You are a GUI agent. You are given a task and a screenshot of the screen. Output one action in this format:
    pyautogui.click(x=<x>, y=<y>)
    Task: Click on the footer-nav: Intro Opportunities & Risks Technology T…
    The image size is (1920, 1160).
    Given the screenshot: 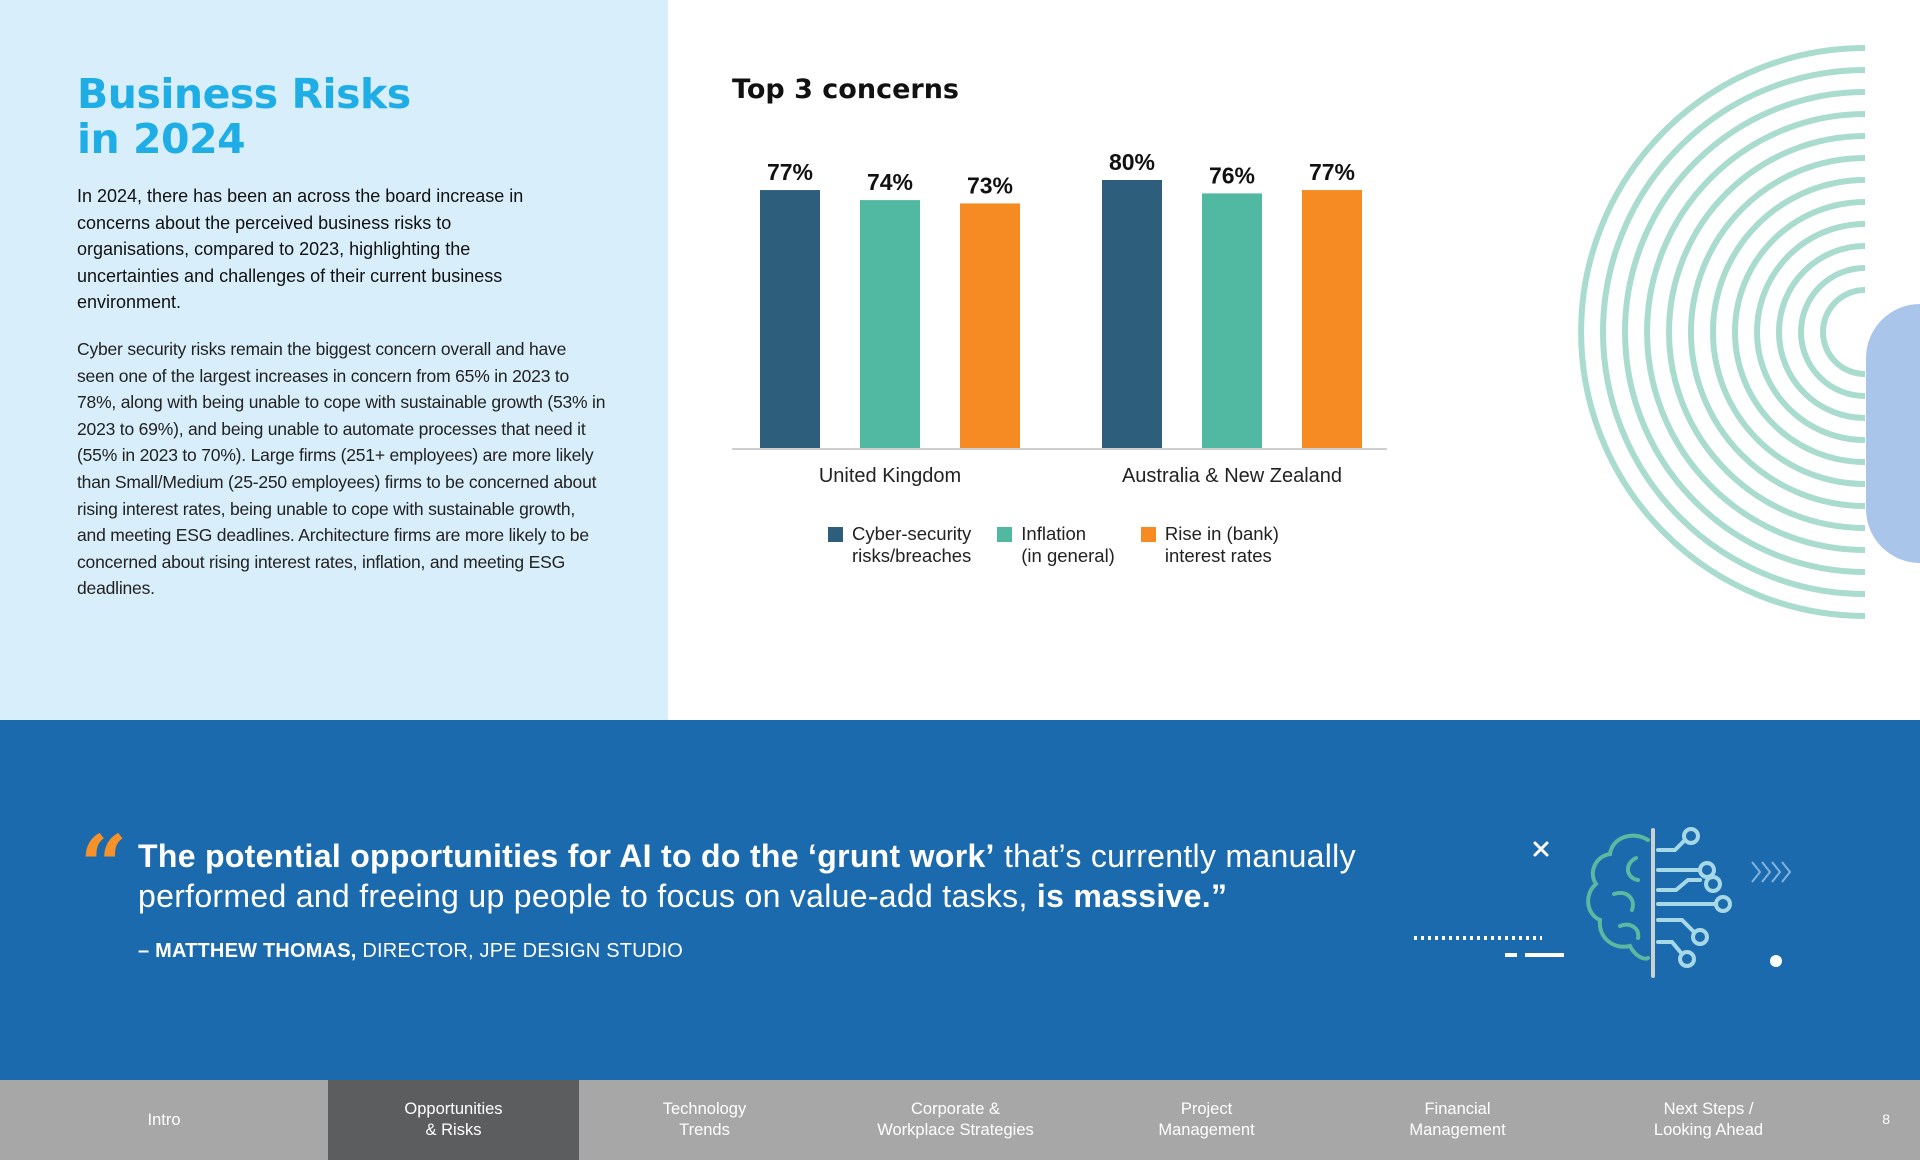 What is the action you would take?
    pyautogui.click(x=960, y=1120)
    